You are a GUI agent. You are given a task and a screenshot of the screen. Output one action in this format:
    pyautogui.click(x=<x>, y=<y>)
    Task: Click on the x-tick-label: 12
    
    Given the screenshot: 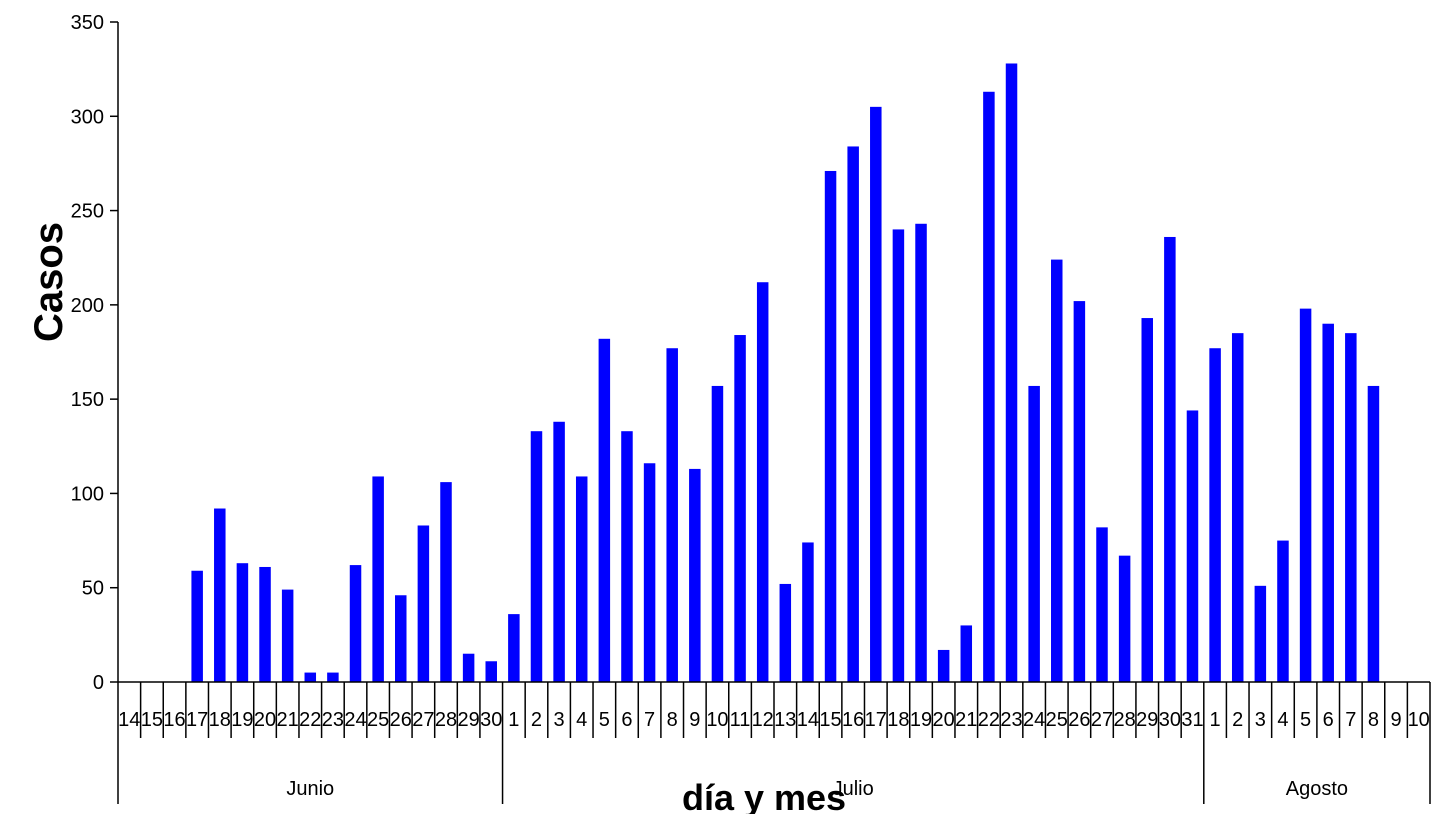 What is the action you would take?
    pyautogui.click(x=763, y=720)
    